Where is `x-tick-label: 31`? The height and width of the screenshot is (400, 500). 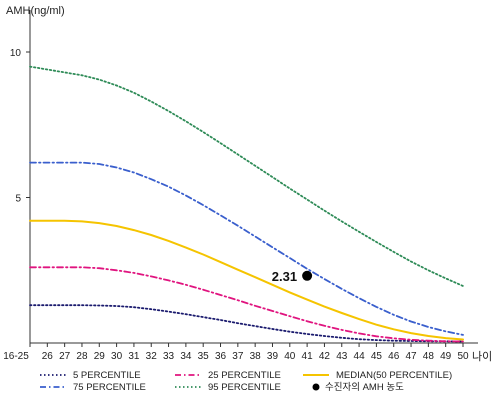 x-tick-label: 31 is located at coordinates (134, 356).